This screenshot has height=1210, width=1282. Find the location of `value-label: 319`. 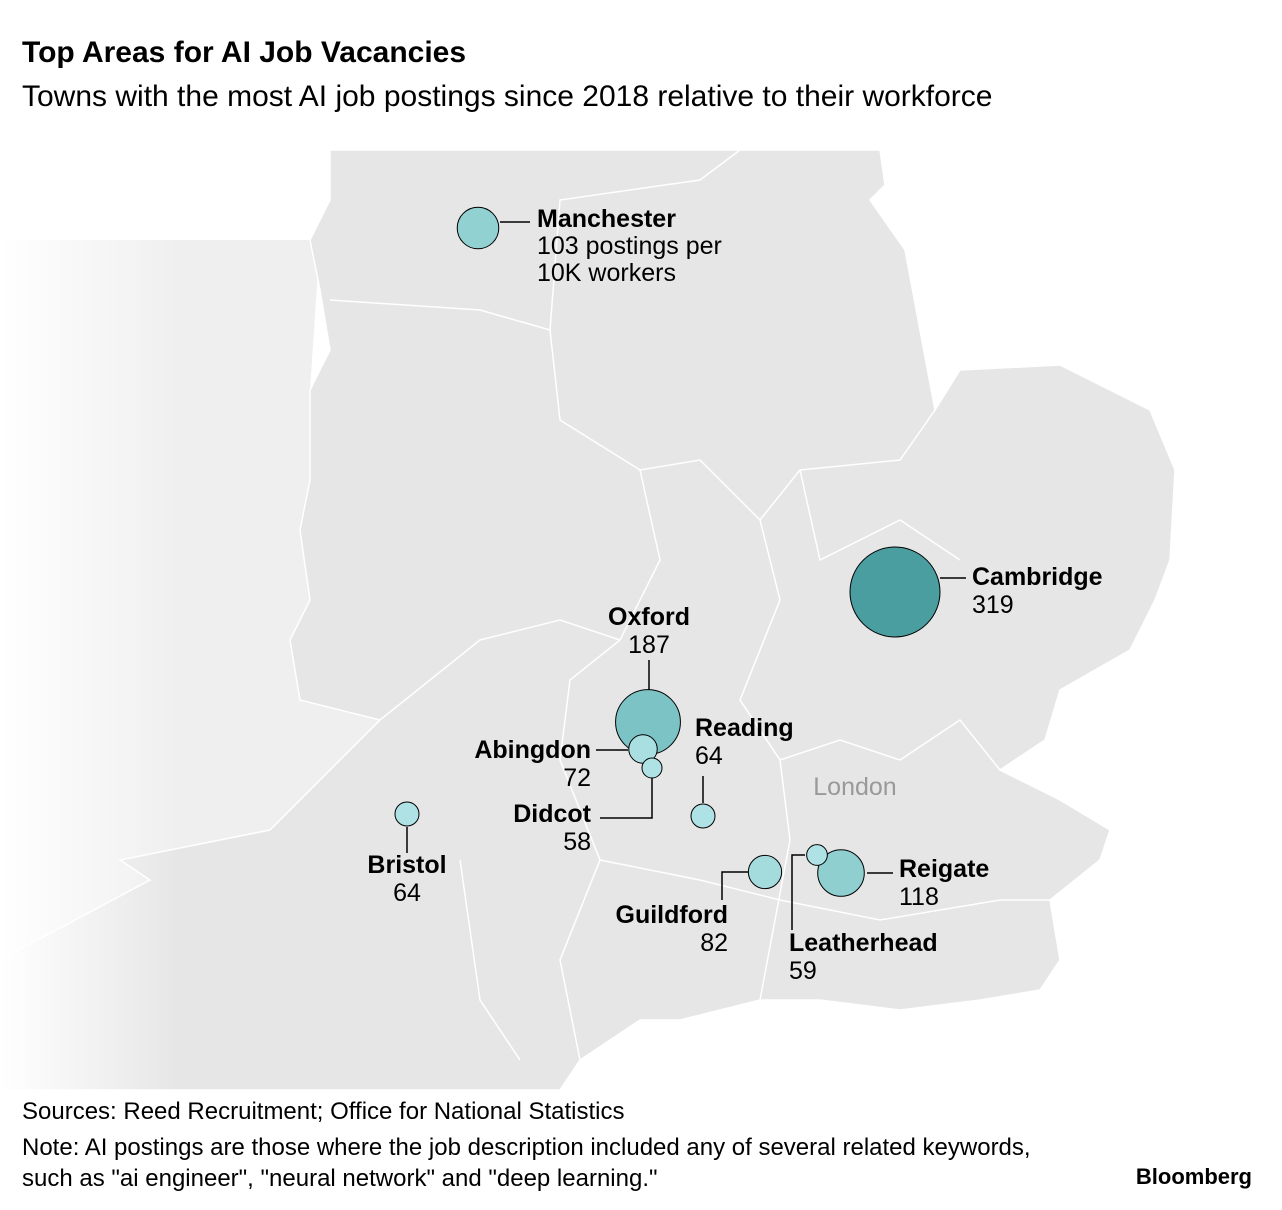

value-label: 319 is located at coordinates (993, 605).